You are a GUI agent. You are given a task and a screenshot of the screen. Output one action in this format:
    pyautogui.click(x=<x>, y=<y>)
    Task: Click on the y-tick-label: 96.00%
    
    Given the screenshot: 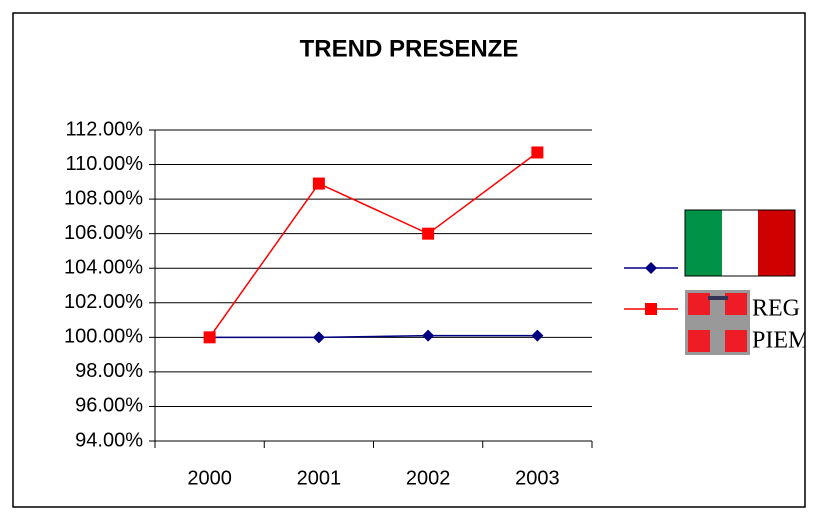 What is the action you would take?
    pyautogui.click(x=109, y=406)
    